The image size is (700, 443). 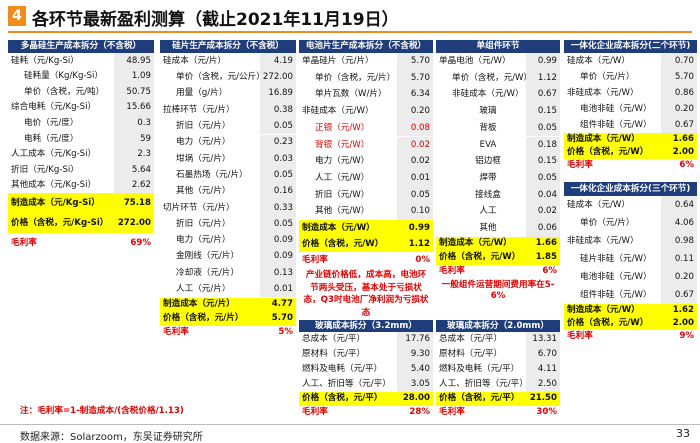 What do you see at coordinates (199, 109) in the screenshot?
I see `row-label: 拉棒环节（元/片）` at bounding box center [199, 109].